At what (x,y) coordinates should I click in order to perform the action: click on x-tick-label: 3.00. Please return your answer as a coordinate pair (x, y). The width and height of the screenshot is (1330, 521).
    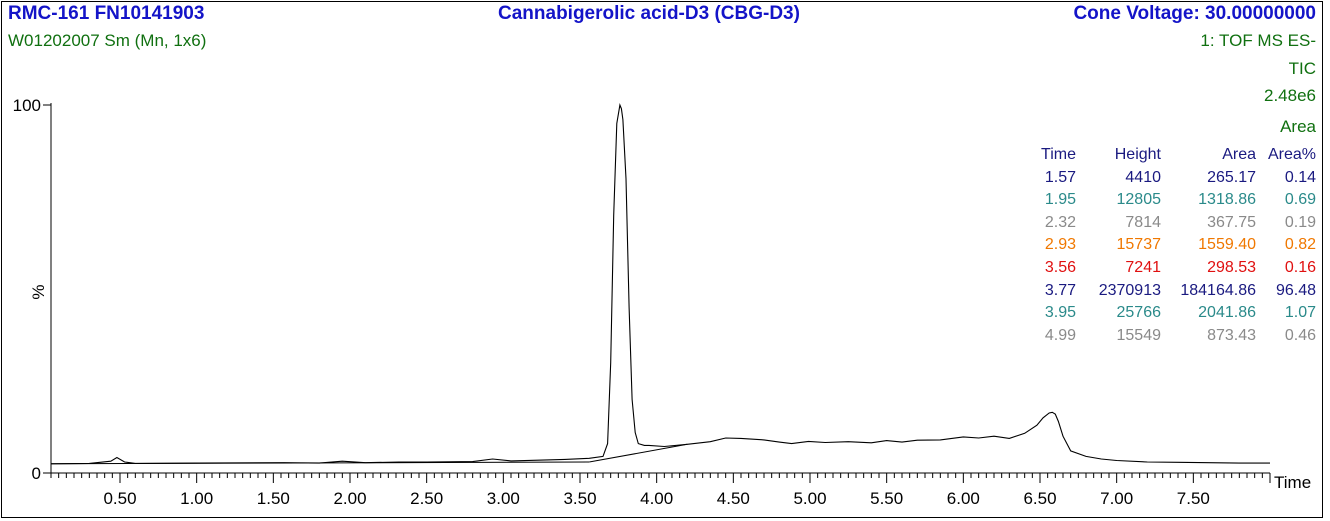
    Looking at the image, I should click on (503, 498).